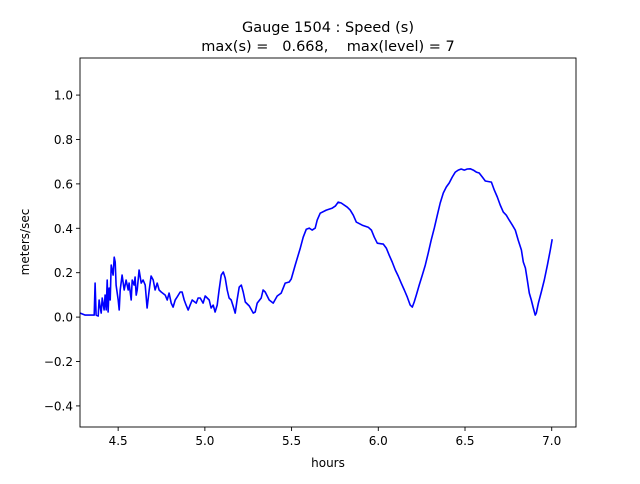  Describe the element at coordinates (551, 441) in the screenshot. I see `x-tick-label: 7.0` at that location.